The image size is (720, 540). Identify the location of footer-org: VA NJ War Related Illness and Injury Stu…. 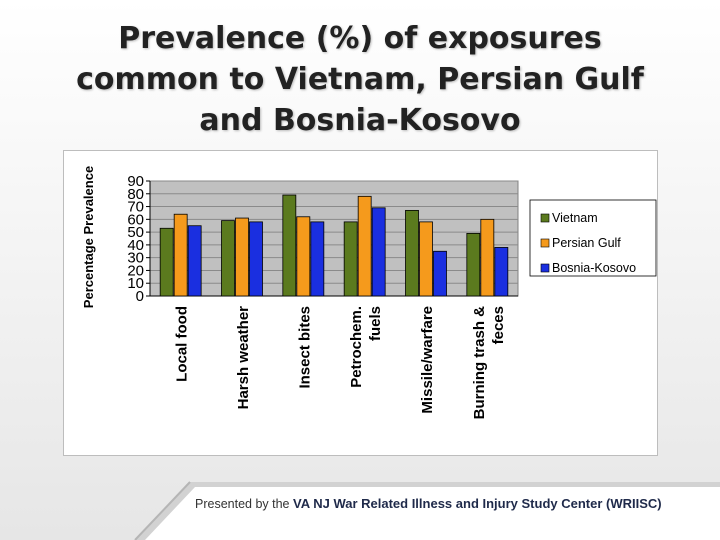
(477, 503).